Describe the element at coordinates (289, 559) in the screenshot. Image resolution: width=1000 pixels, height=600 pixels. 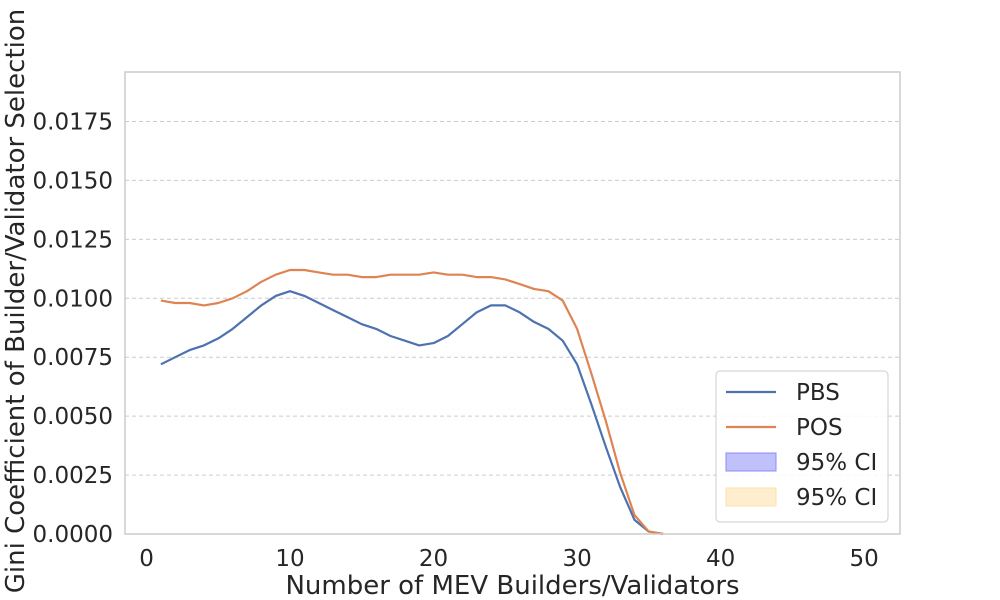
I see `x-tick-label: 10` at that location.